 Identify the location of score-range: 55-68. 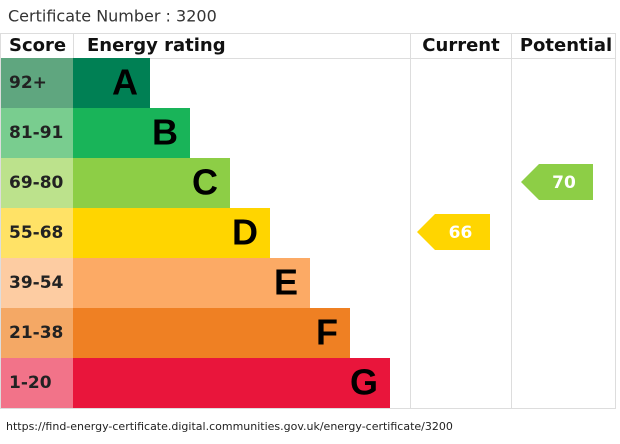
(36, 233).